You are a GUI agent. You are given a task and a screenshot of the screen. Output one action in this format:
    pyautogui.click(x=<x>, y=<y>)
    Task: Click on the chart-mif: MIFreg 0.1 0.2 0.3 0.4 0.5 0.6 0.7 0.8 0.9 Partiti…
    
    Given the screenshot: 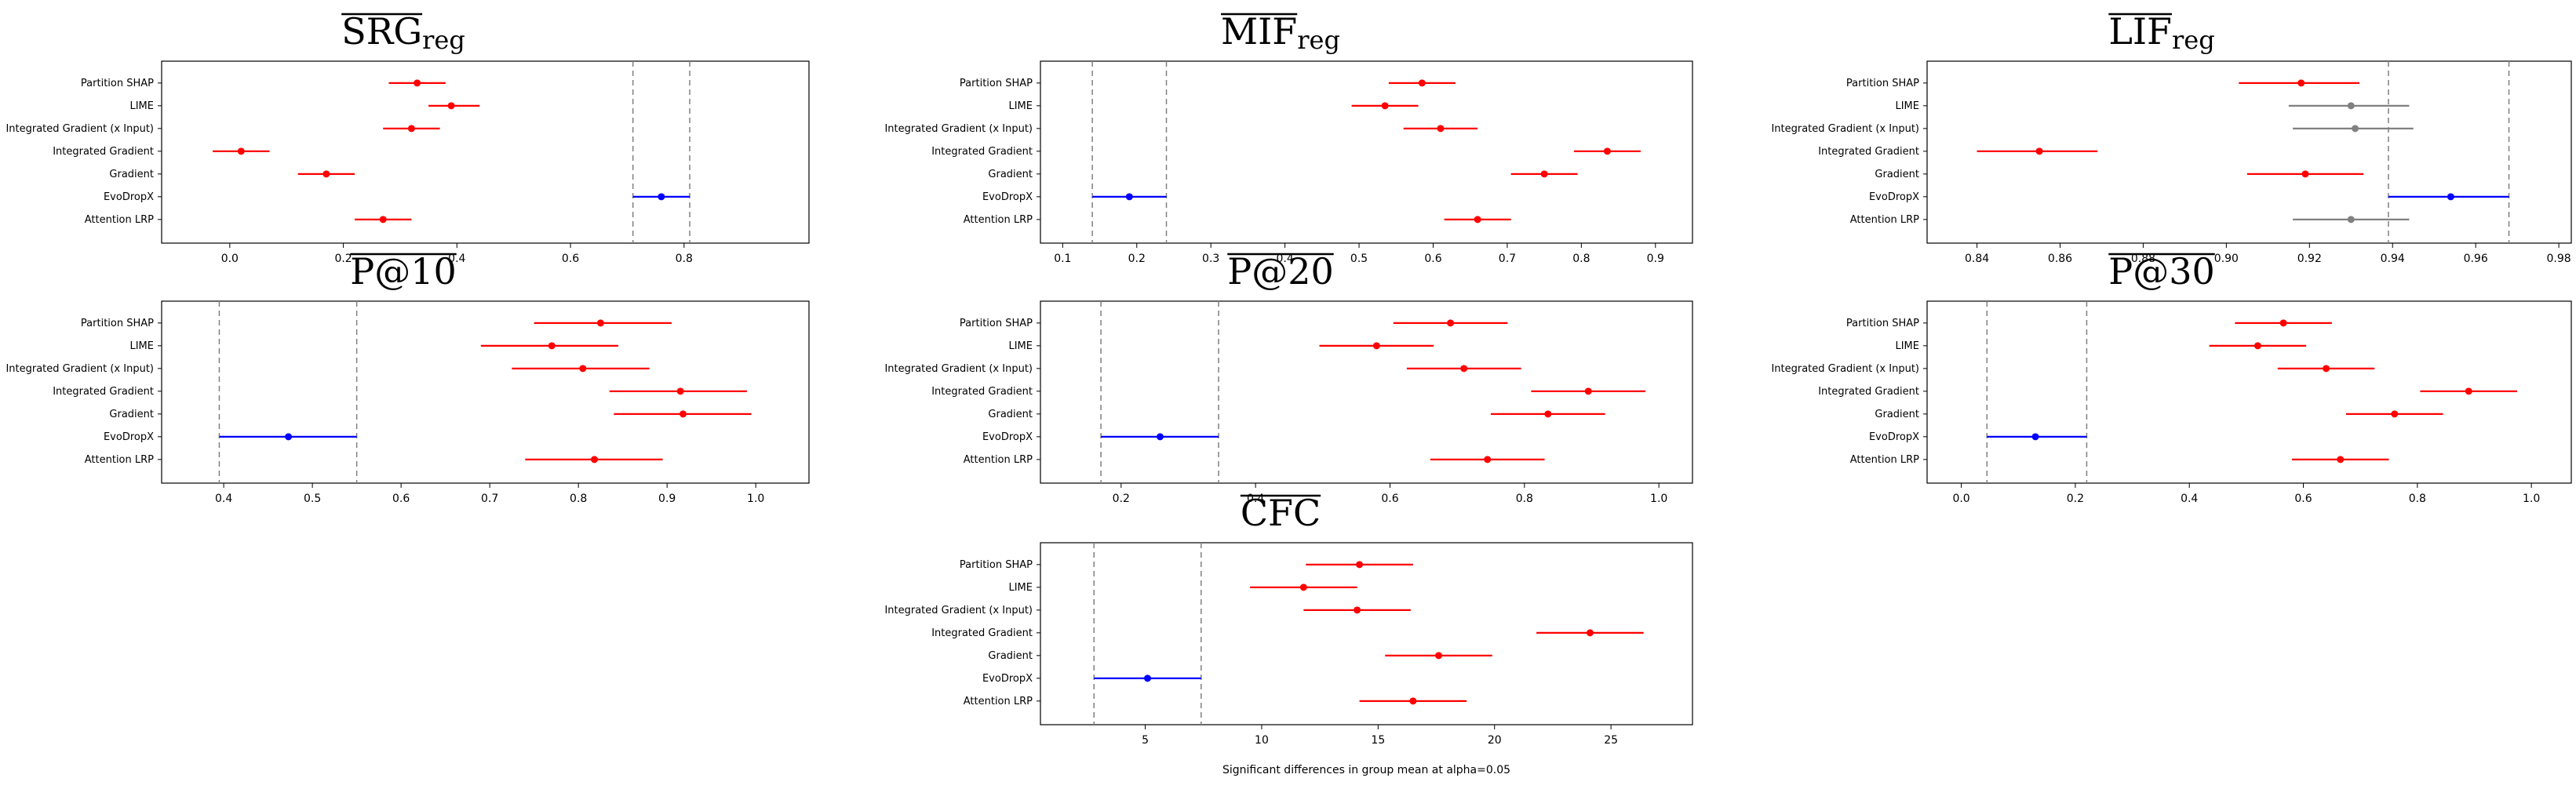 What is the action you would take?
    pyautogui.click(x=1288, y=137)
    